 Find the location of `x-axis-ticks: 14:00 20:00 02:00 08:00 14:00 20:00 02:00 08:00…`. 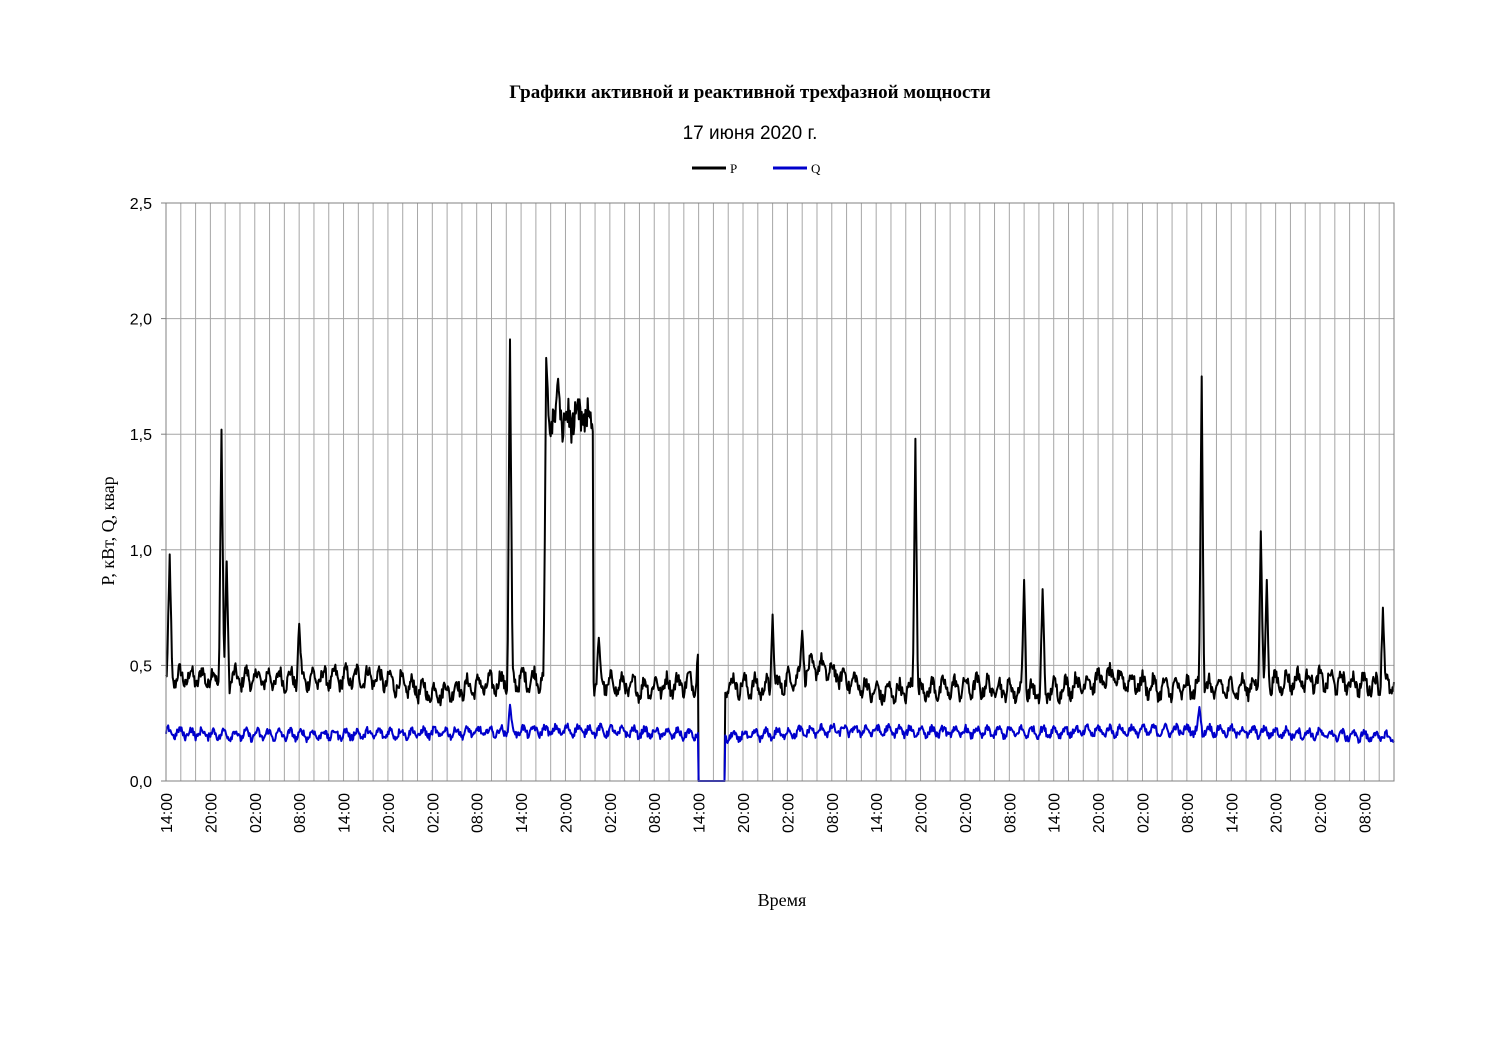

x-axis-ticks: 14:00 20:00 02:00 08:00 14:00 20:00 02:00 08:00… is located at coordinates (766, 813).